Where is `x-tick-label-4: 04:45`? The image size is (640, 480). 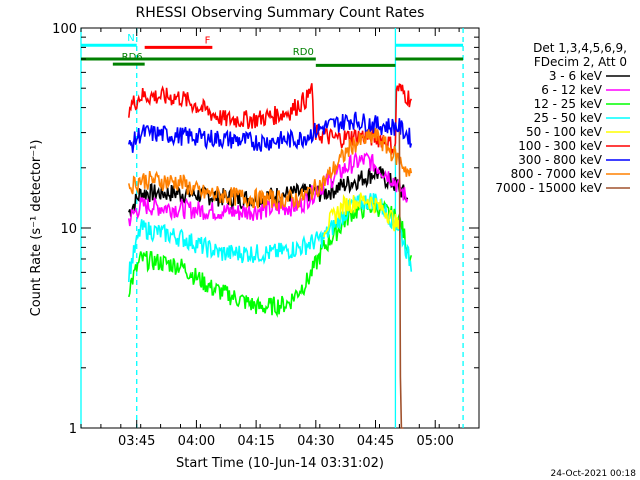 x-tick-label-4: 04:45 is located at coordinates (375, 441).